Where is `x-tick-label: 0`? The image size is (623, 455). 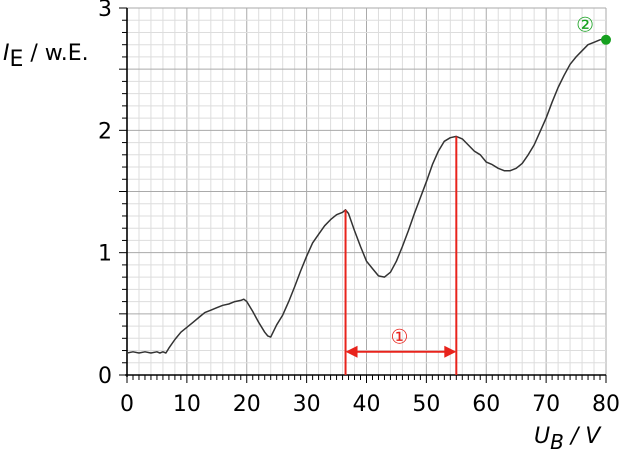
x-tick-label: 0 is located at coordinates (127, 404).